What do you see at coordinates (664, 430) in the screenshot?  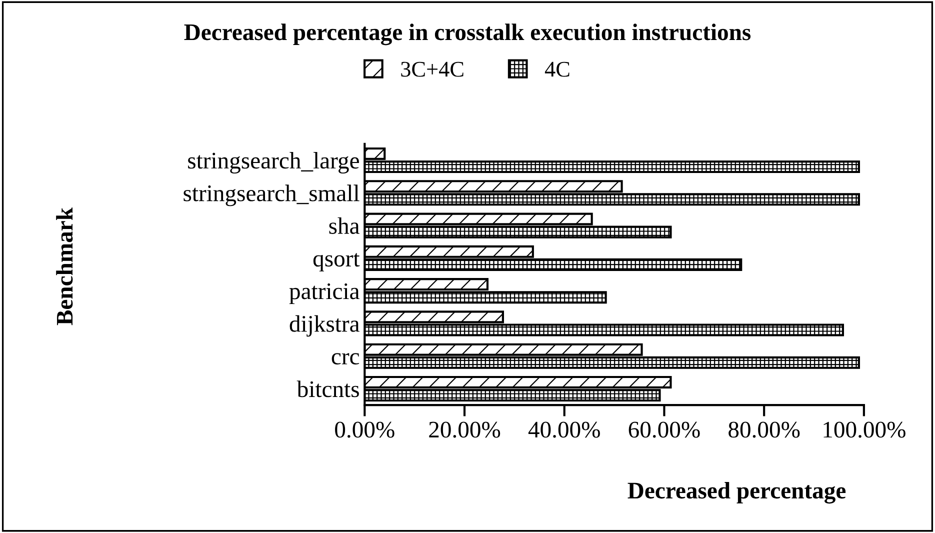 I see `x-tick-label: 60.00%` at bounding box center [664, 430].